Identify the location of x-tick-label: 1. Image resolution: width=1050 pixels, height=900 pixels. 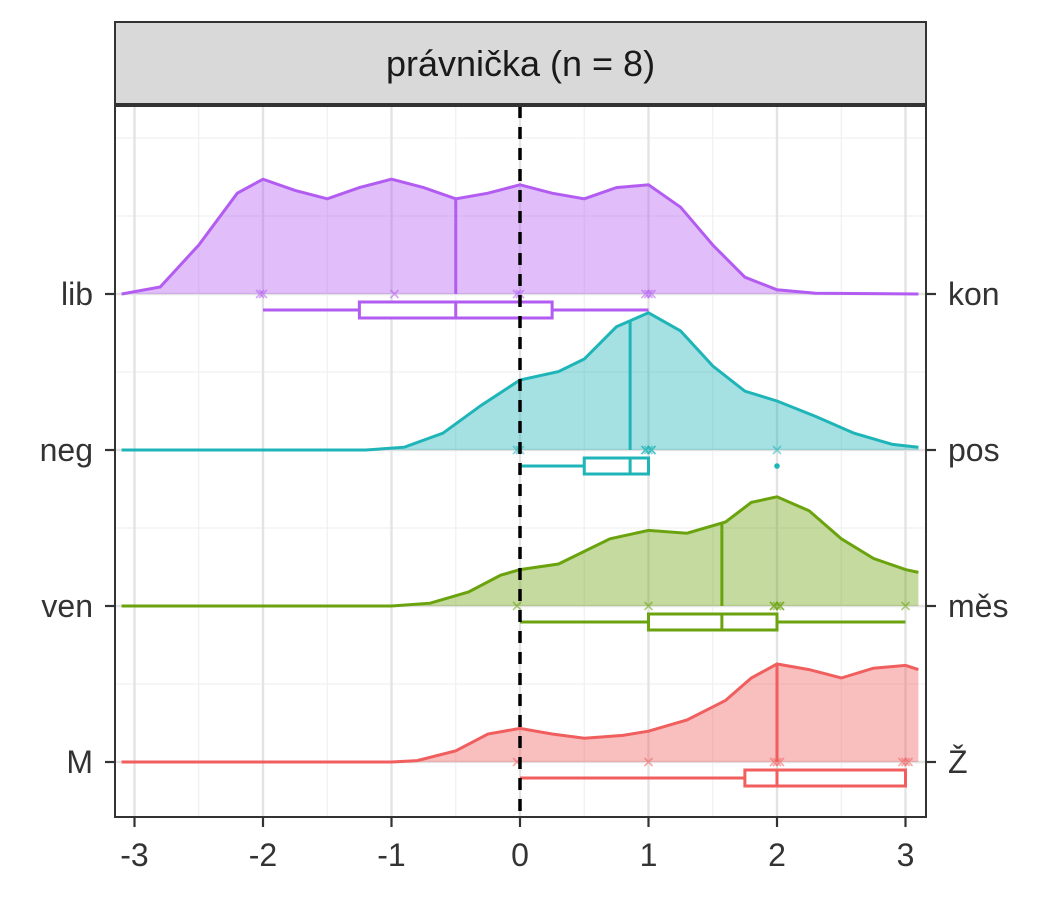
(649, 855).